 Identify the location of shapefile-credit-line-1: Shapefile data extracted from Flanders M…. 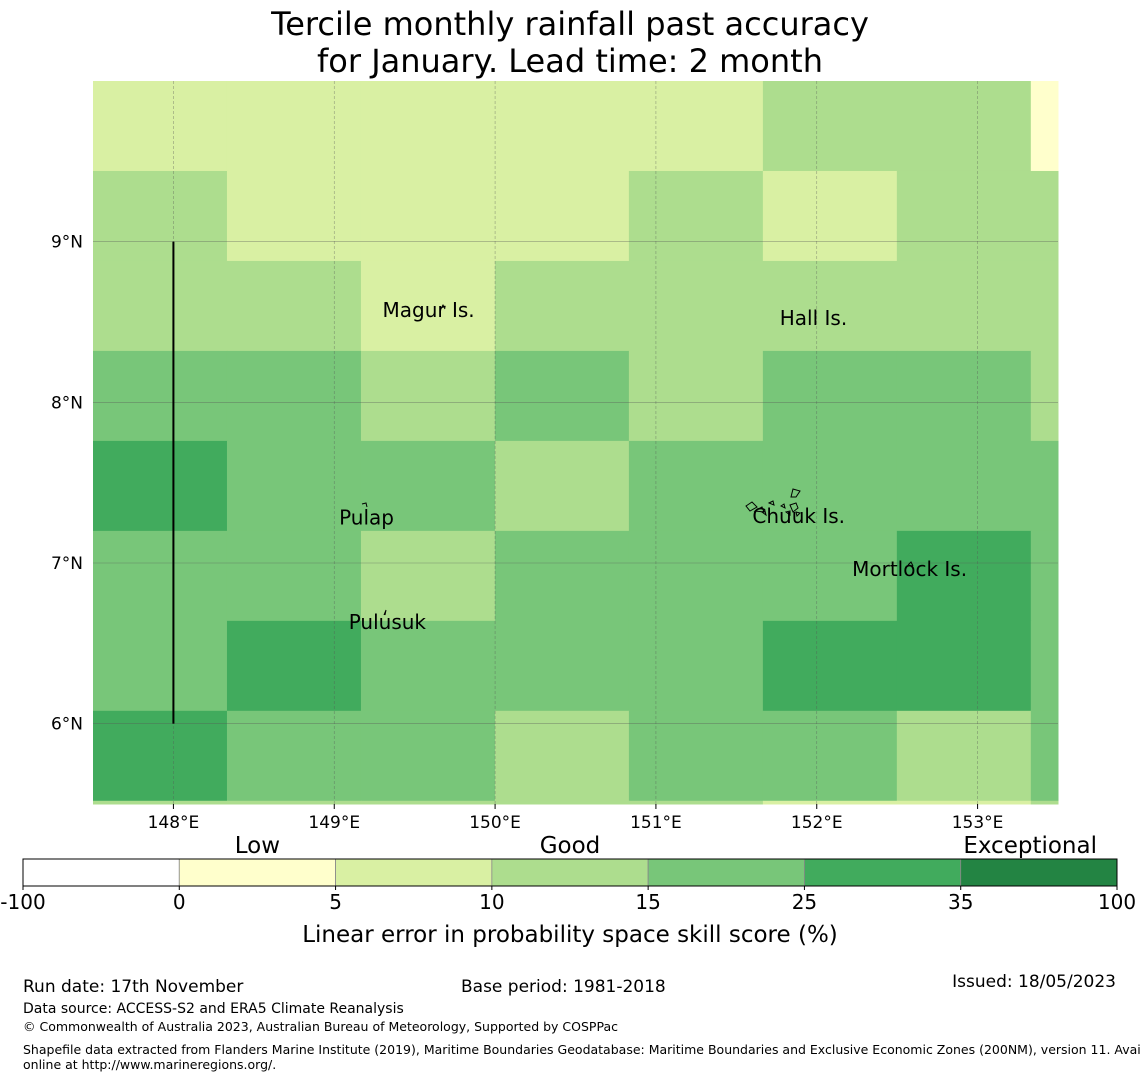
(581, 1049).